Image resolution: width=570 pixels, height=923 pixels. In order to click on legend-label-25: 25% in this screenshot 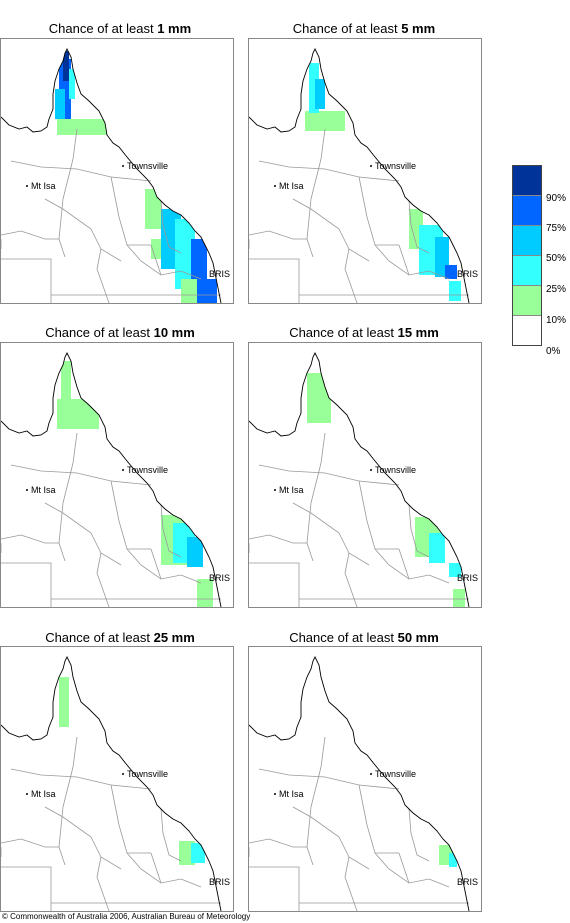, I will do `click(556, 289)`.